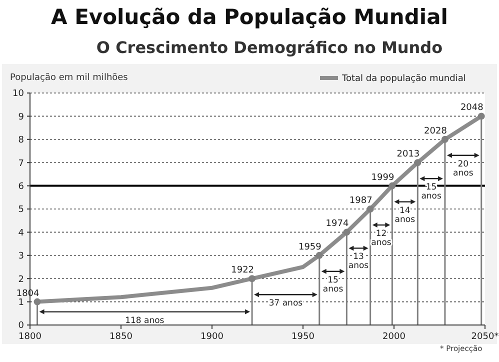 The height and width of the screenshot is (362, 499). Describe the element at coordinates (212, 337) in the screenshot. I see `x-tick-label: 1900` at that location.